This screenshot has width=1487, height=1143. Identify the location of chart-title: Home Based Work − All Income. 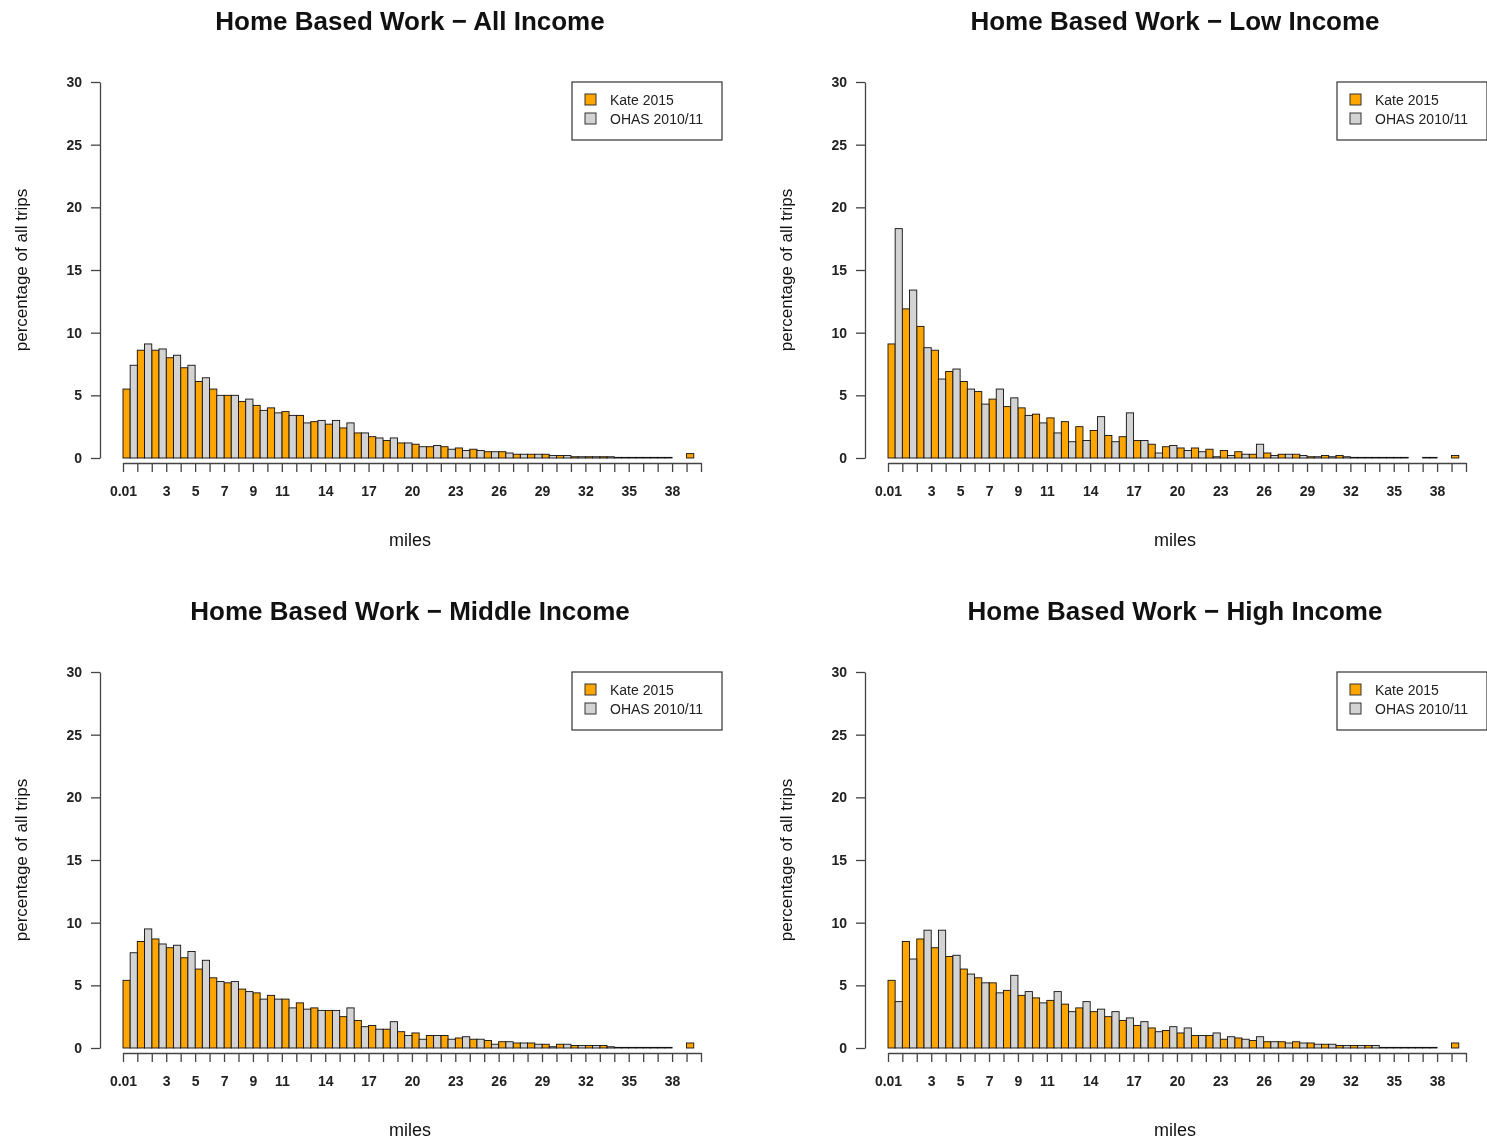
(410, 21).